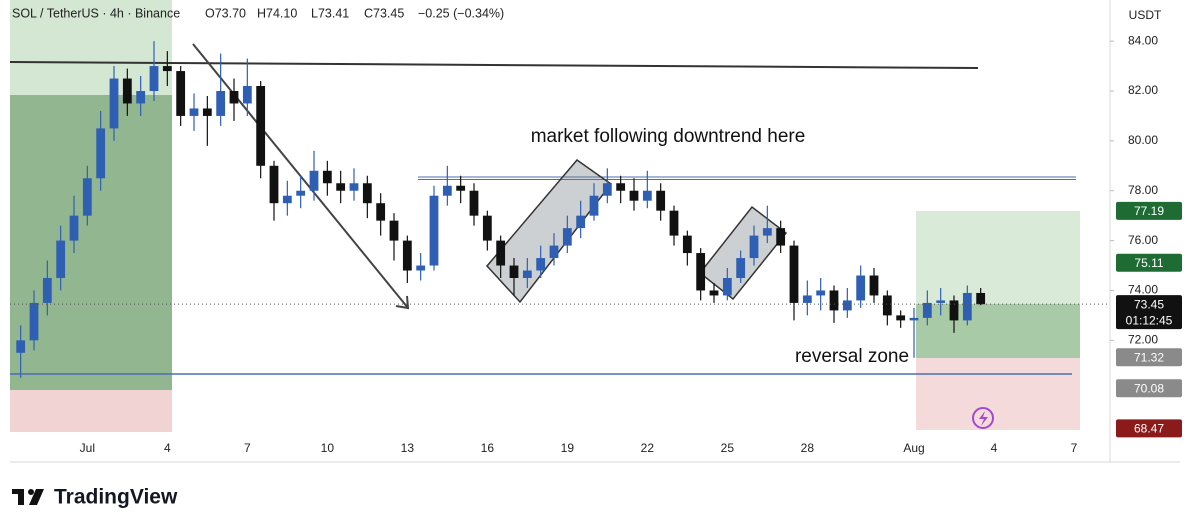 This screenshot has height=531, width=1200. What do you see at coordinates (494, 65) in the screenshot?
I see `resistance-line` at bounding box center [494, 65].